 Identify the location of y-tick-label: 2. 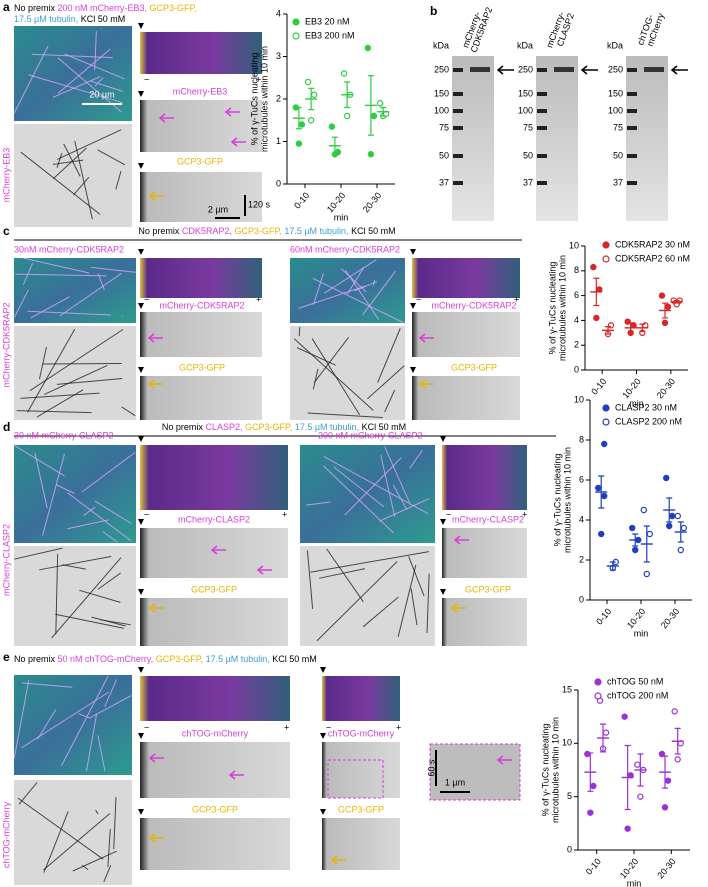
(278, 98).